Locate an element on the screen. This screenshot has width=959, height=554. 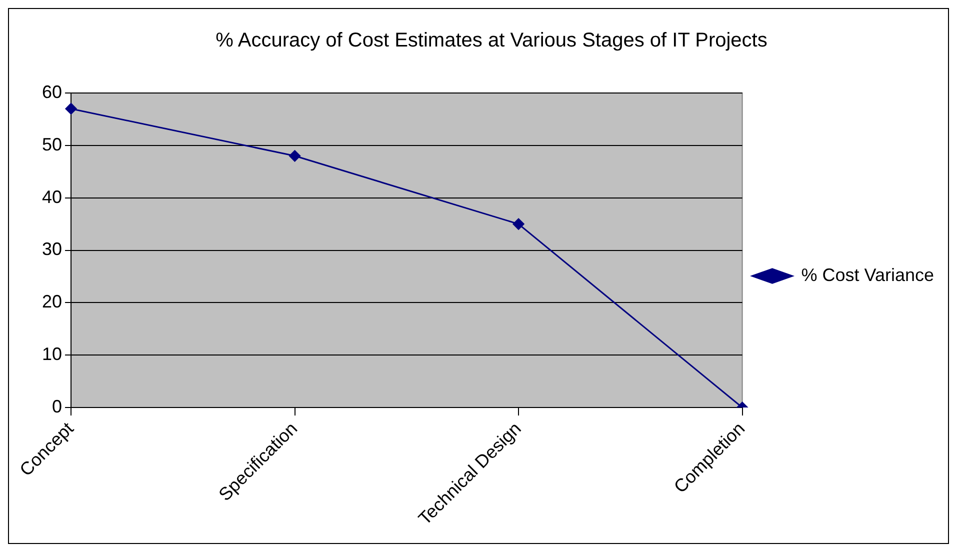
y-tick-label: 40 is located at coordinates (52, 196).